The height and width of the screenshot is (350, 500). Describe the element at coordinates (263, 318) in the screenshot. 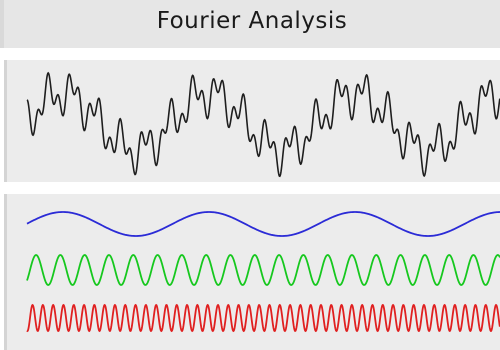

I see `high-frequency-wave` at that location.